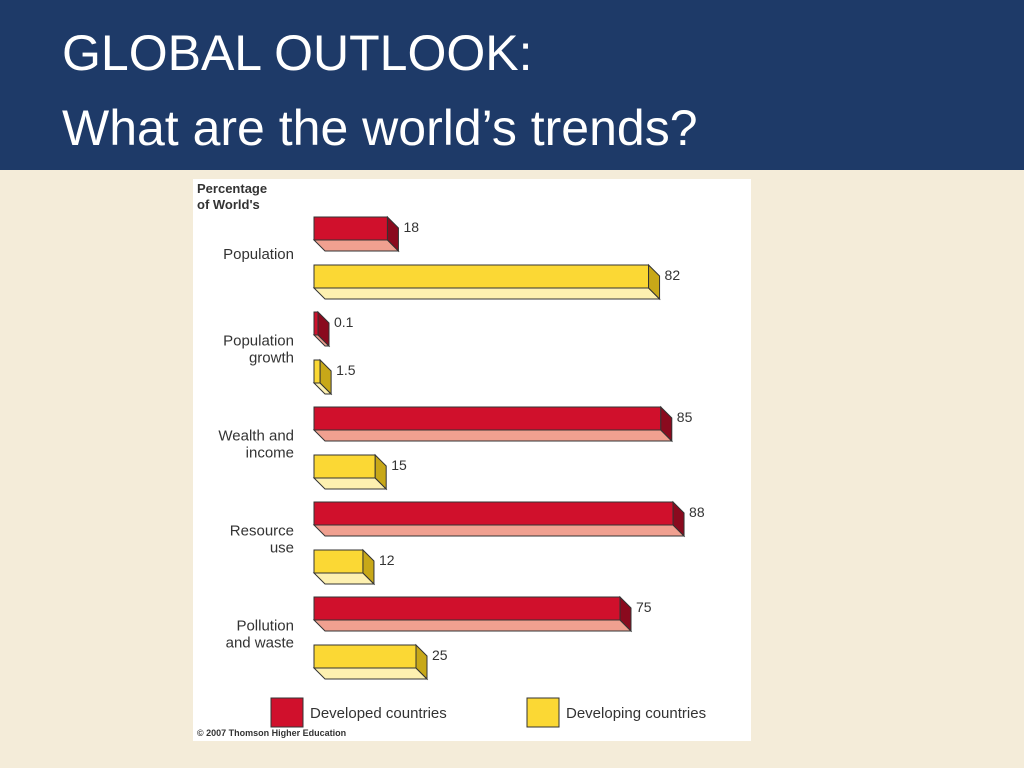 The image size is (1024, 768). Describe the element at coordinates (228, 204) in the screenshot. I see `chart-heading-line-2: of World's` at that location.